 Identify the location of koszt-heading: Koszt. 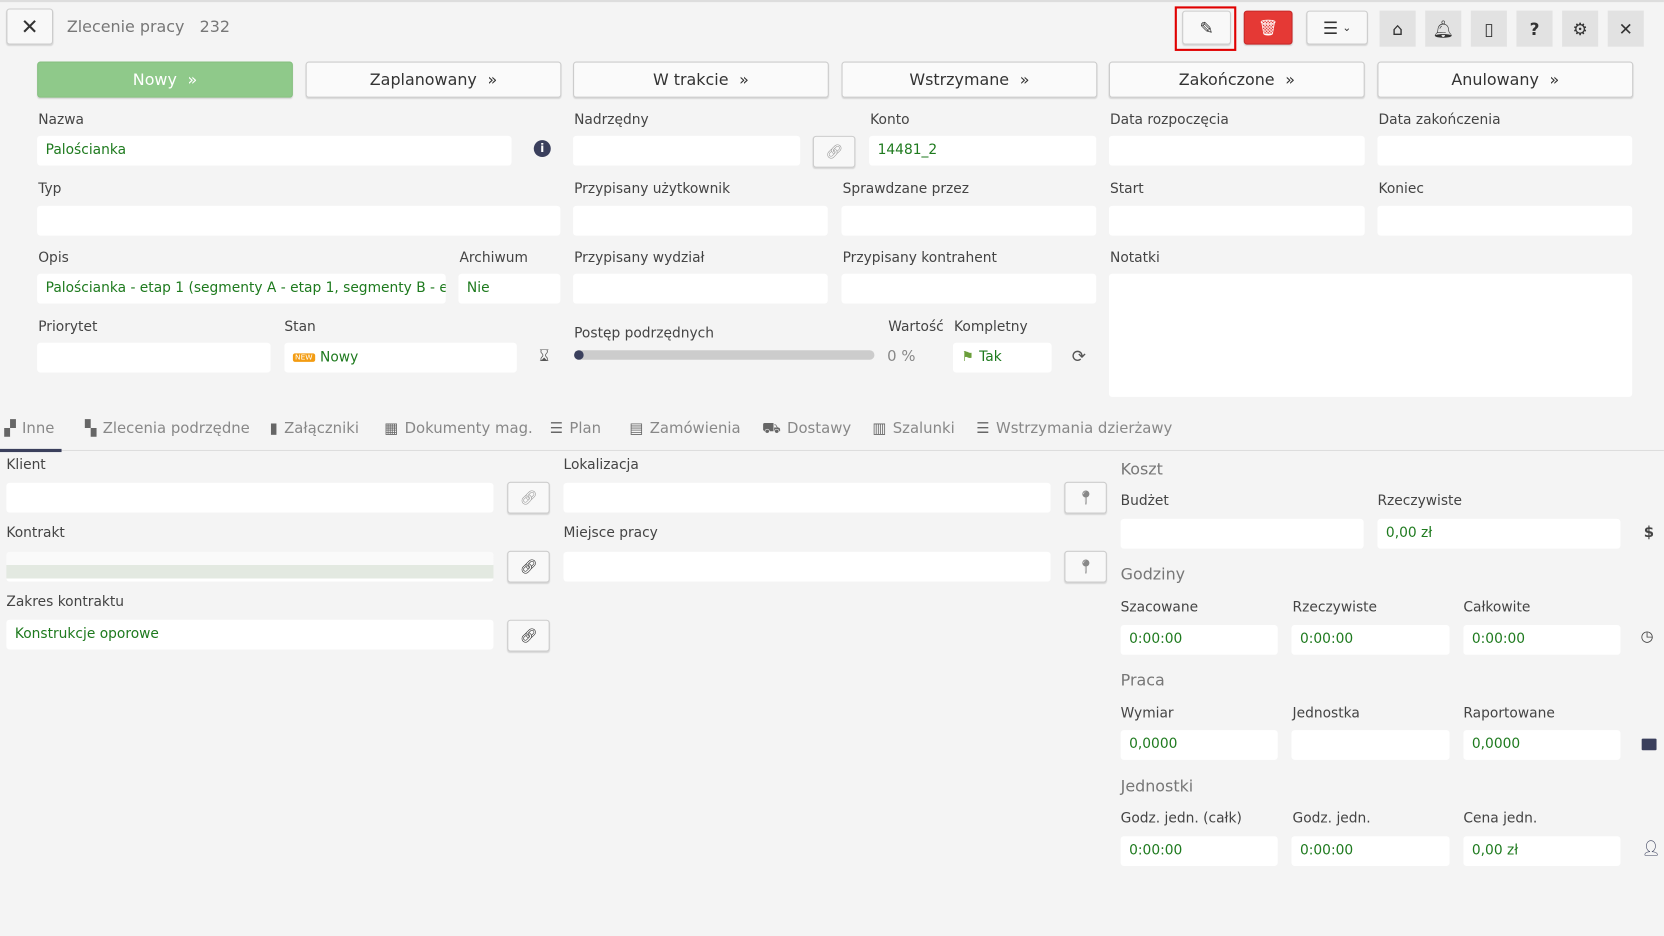
(1141, 469).